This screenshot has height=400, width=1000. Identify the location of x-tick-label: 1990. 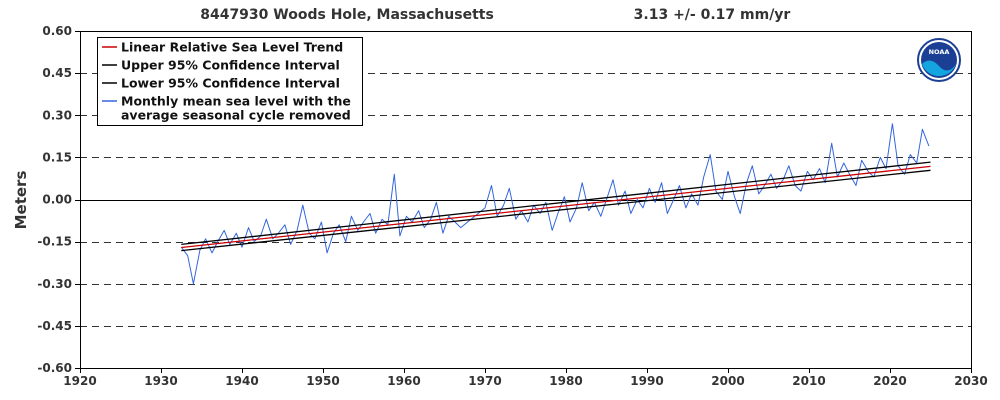
(646, 381).